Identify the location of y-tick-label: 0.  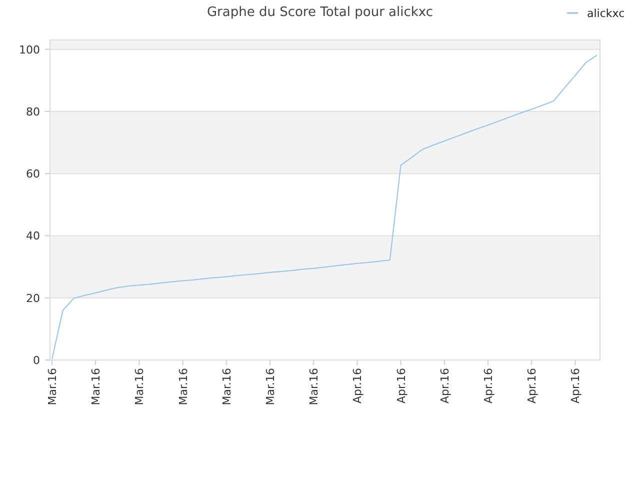
(36, 360).